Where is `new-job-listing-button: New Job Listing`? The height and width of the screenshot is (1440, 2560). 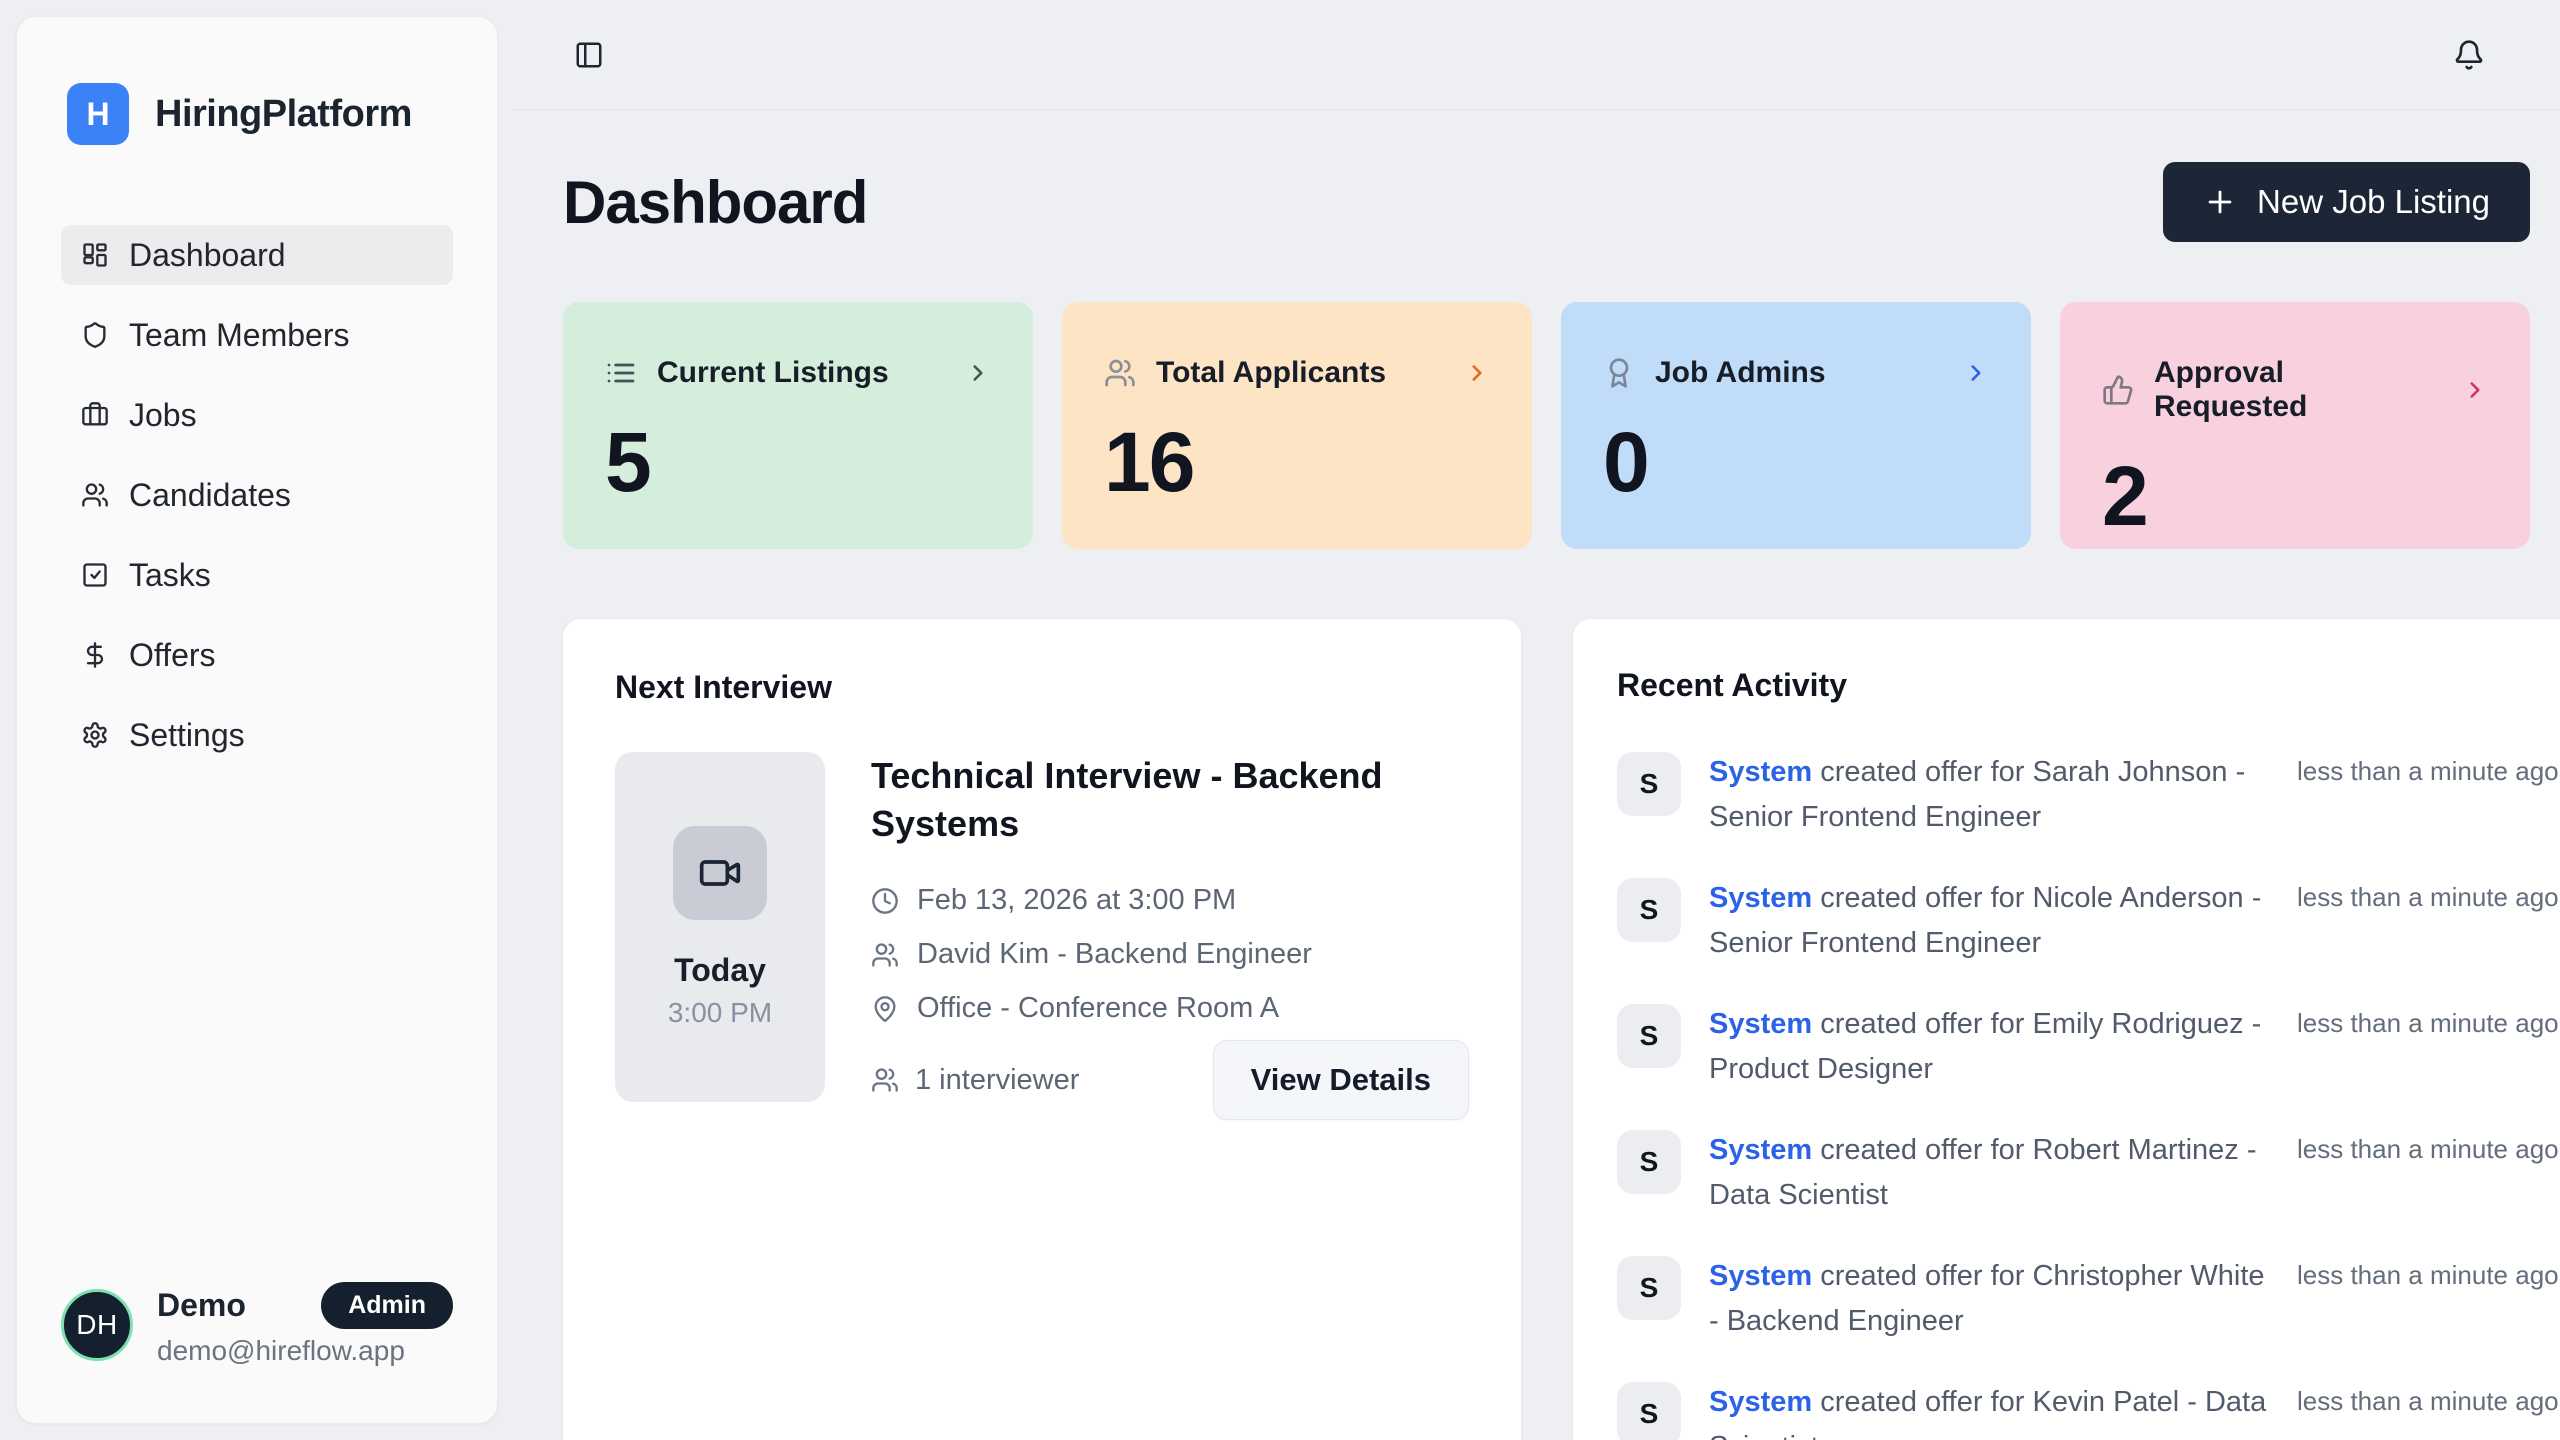
new-job-listing-button: New Job Listing is located at coordinates (2346, 202).